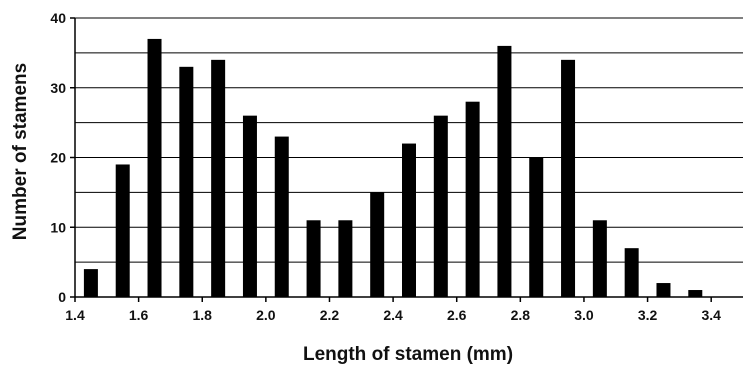 The image size is (753, 370). Describe the element at coordinates (266, 315) in the screenshot. I see `x-tick-label: 2.0` at that location.